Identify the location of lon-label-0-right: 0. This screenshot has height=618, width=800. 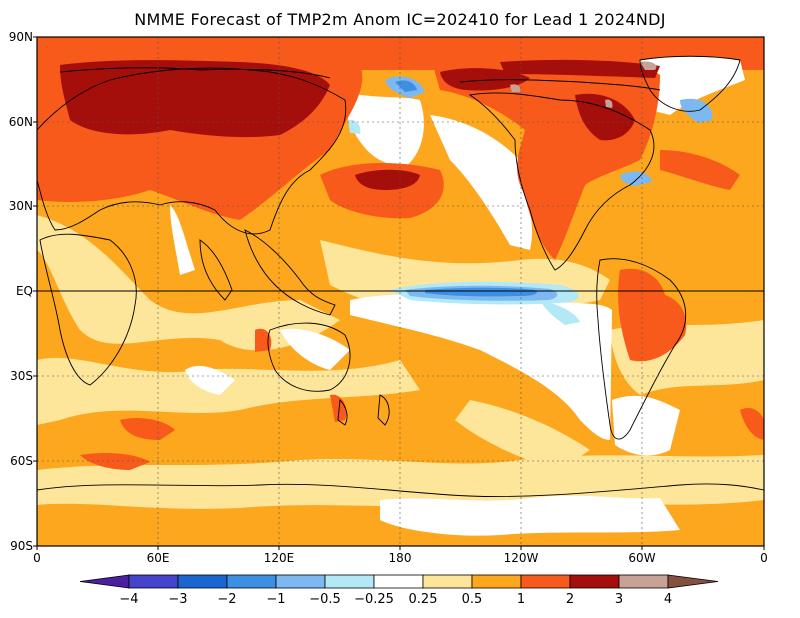
(764, 558).